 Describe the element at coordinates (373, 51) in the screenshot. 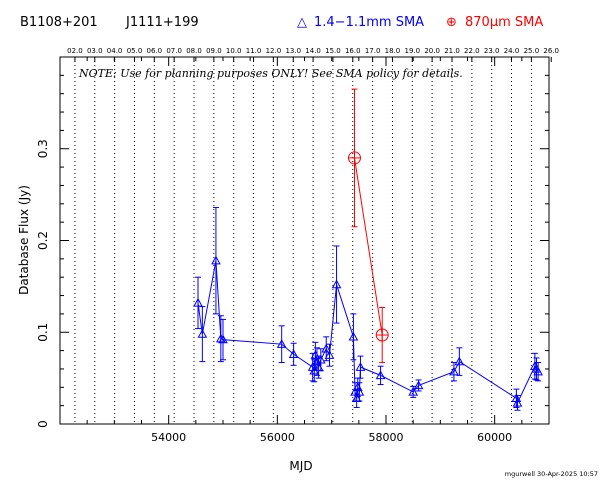

I see `top-tick-label: 17.0` at that location.